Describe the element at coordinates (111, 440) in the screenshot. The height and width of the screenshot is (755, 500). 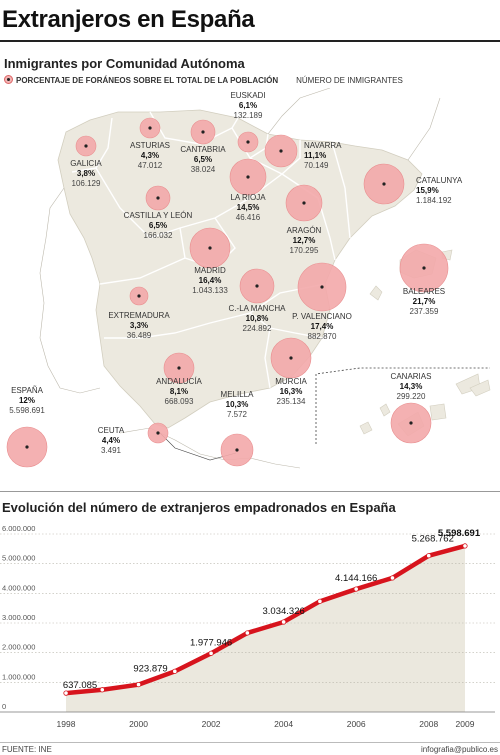
I see `region-percent: 4,4%` at that location.